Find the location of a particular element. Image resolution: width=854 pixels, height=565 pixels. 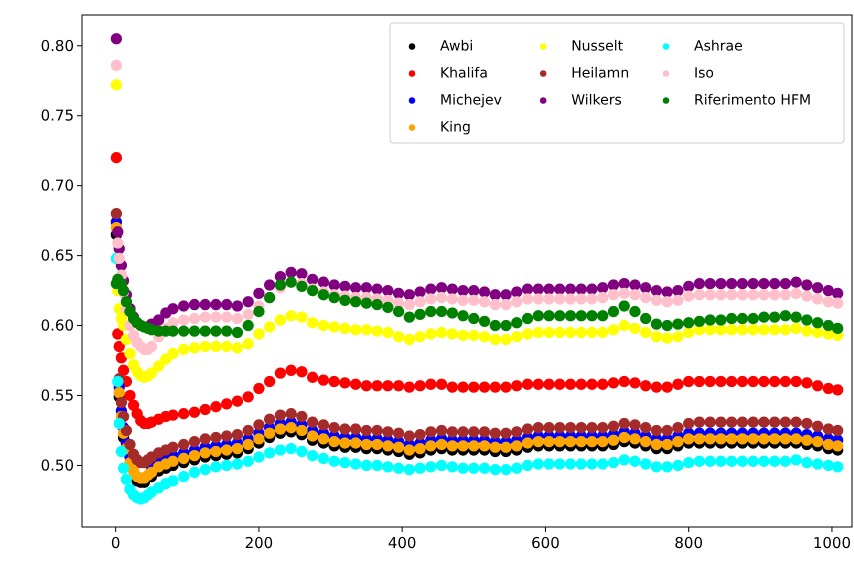

x-tick-label: 400 is located at coordinates (402, 543).